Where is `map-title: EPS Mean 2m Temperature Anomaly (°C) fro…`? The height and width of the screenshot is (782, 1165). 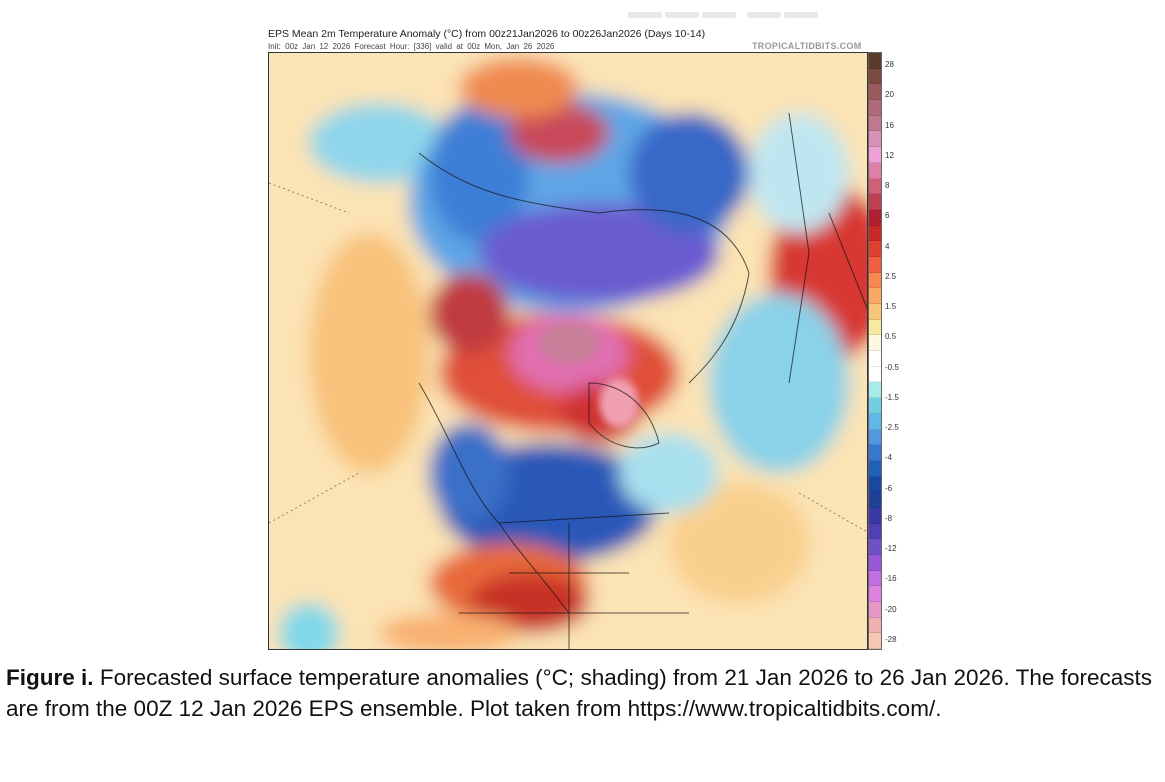
map-title: EPS Mean 2m Temperature Anomaly (°C) fro… is located at coordinates (487, 34).